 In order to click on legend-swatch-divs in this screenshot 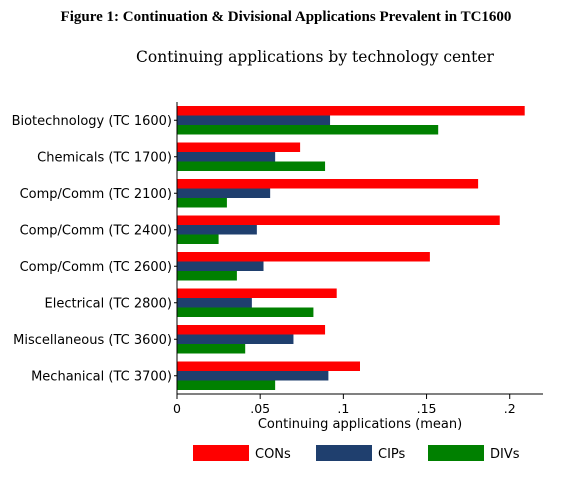, I will do `click(456, 453)`.